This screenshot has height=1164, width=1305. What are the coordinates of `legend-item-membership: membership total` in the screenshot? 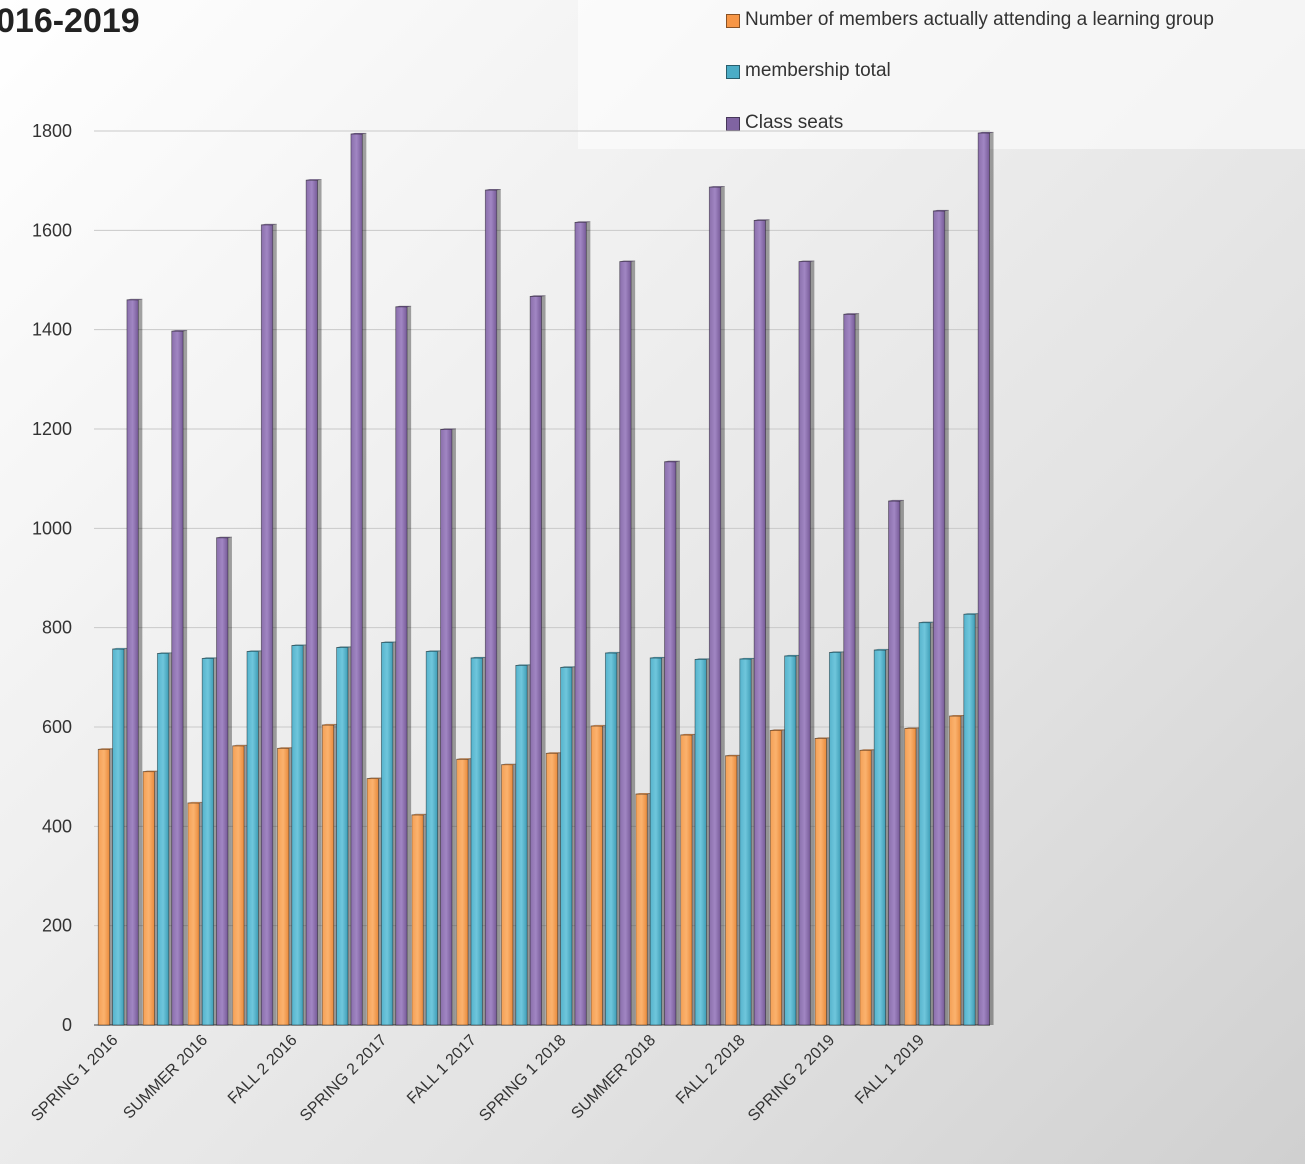 It's located at (808, 71).